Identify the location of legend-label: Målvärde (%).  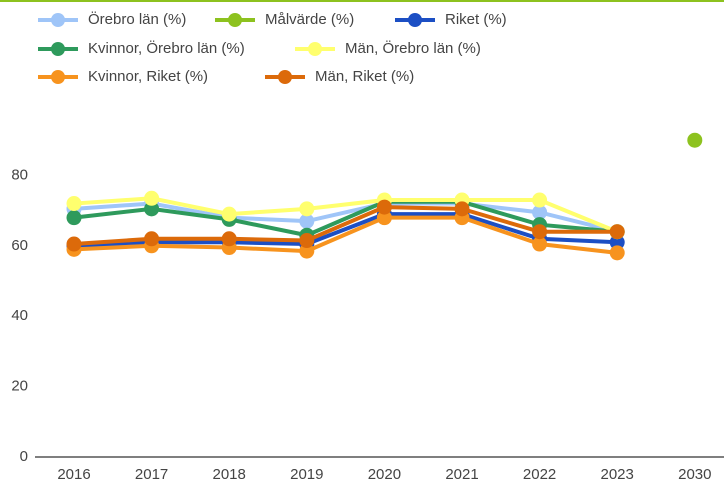
(309, 19).